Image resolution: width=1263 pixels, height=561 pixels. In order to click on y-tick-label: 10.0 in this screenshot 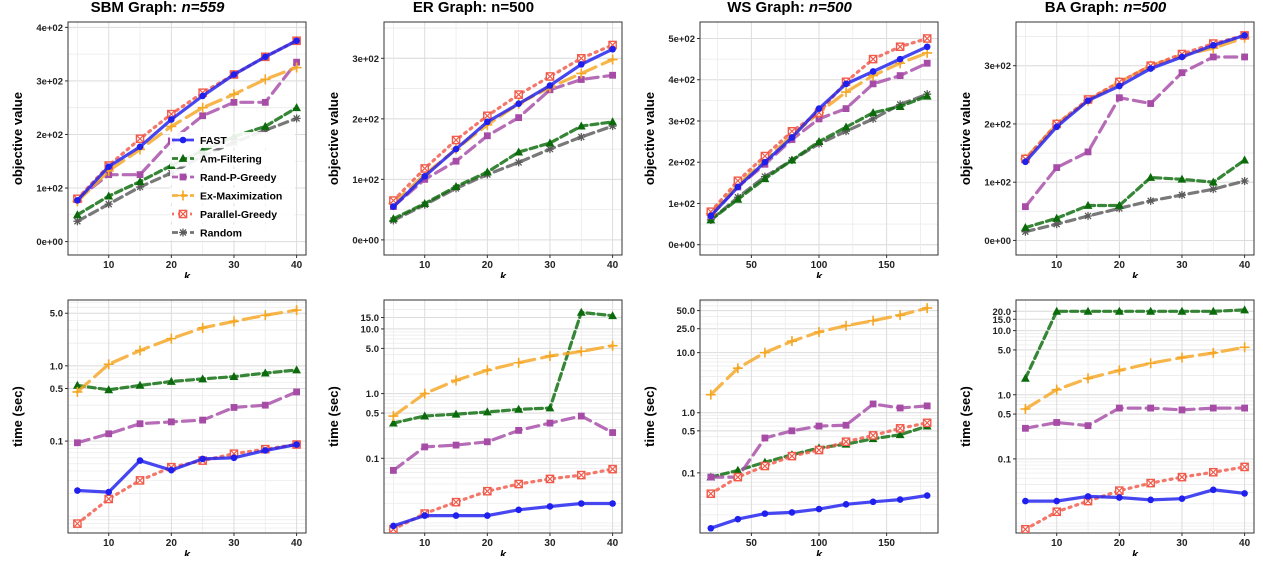, I will do `click(1002, 331)`.